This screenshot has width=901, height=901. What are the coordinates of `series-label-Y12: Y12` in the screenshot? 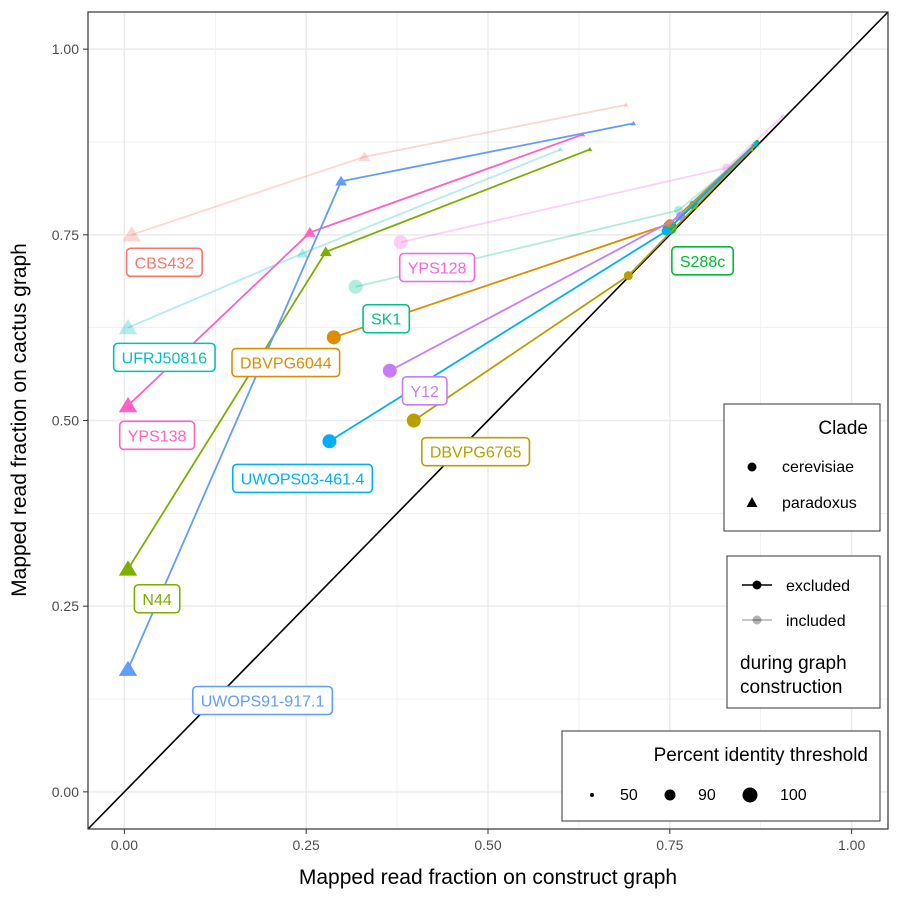 It's located at (424, 390).